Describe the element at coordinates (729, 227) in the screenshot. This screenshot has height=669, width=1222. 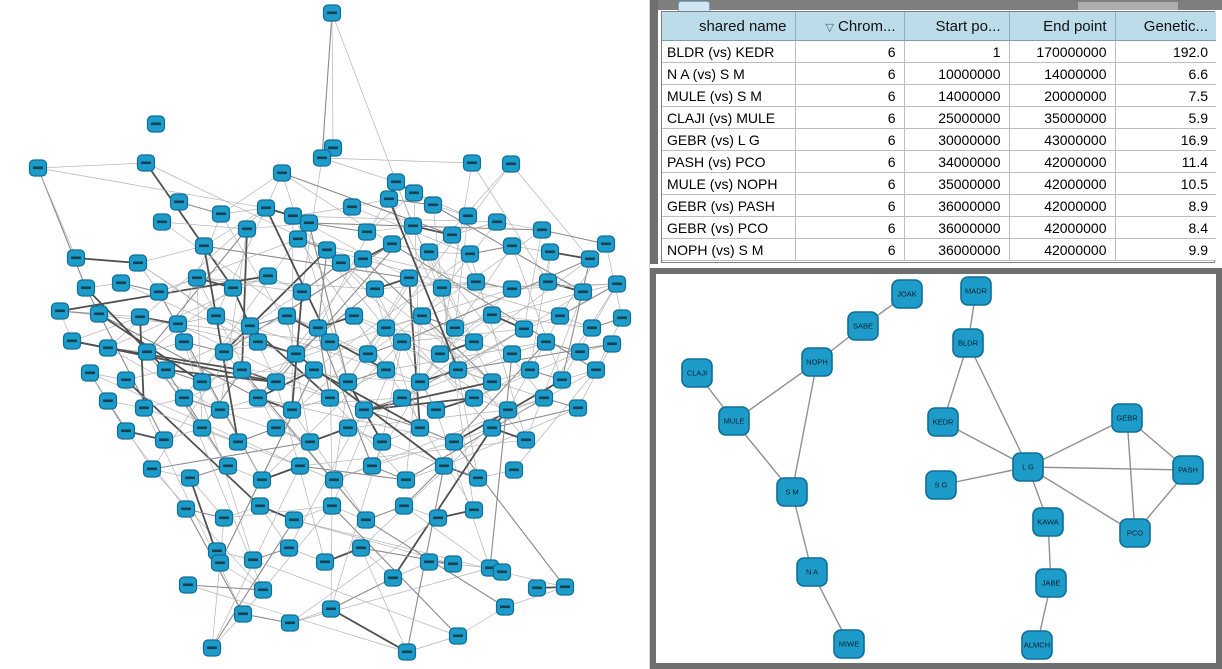
I see `table-cell: GEBR (vs) PCO` at that location.